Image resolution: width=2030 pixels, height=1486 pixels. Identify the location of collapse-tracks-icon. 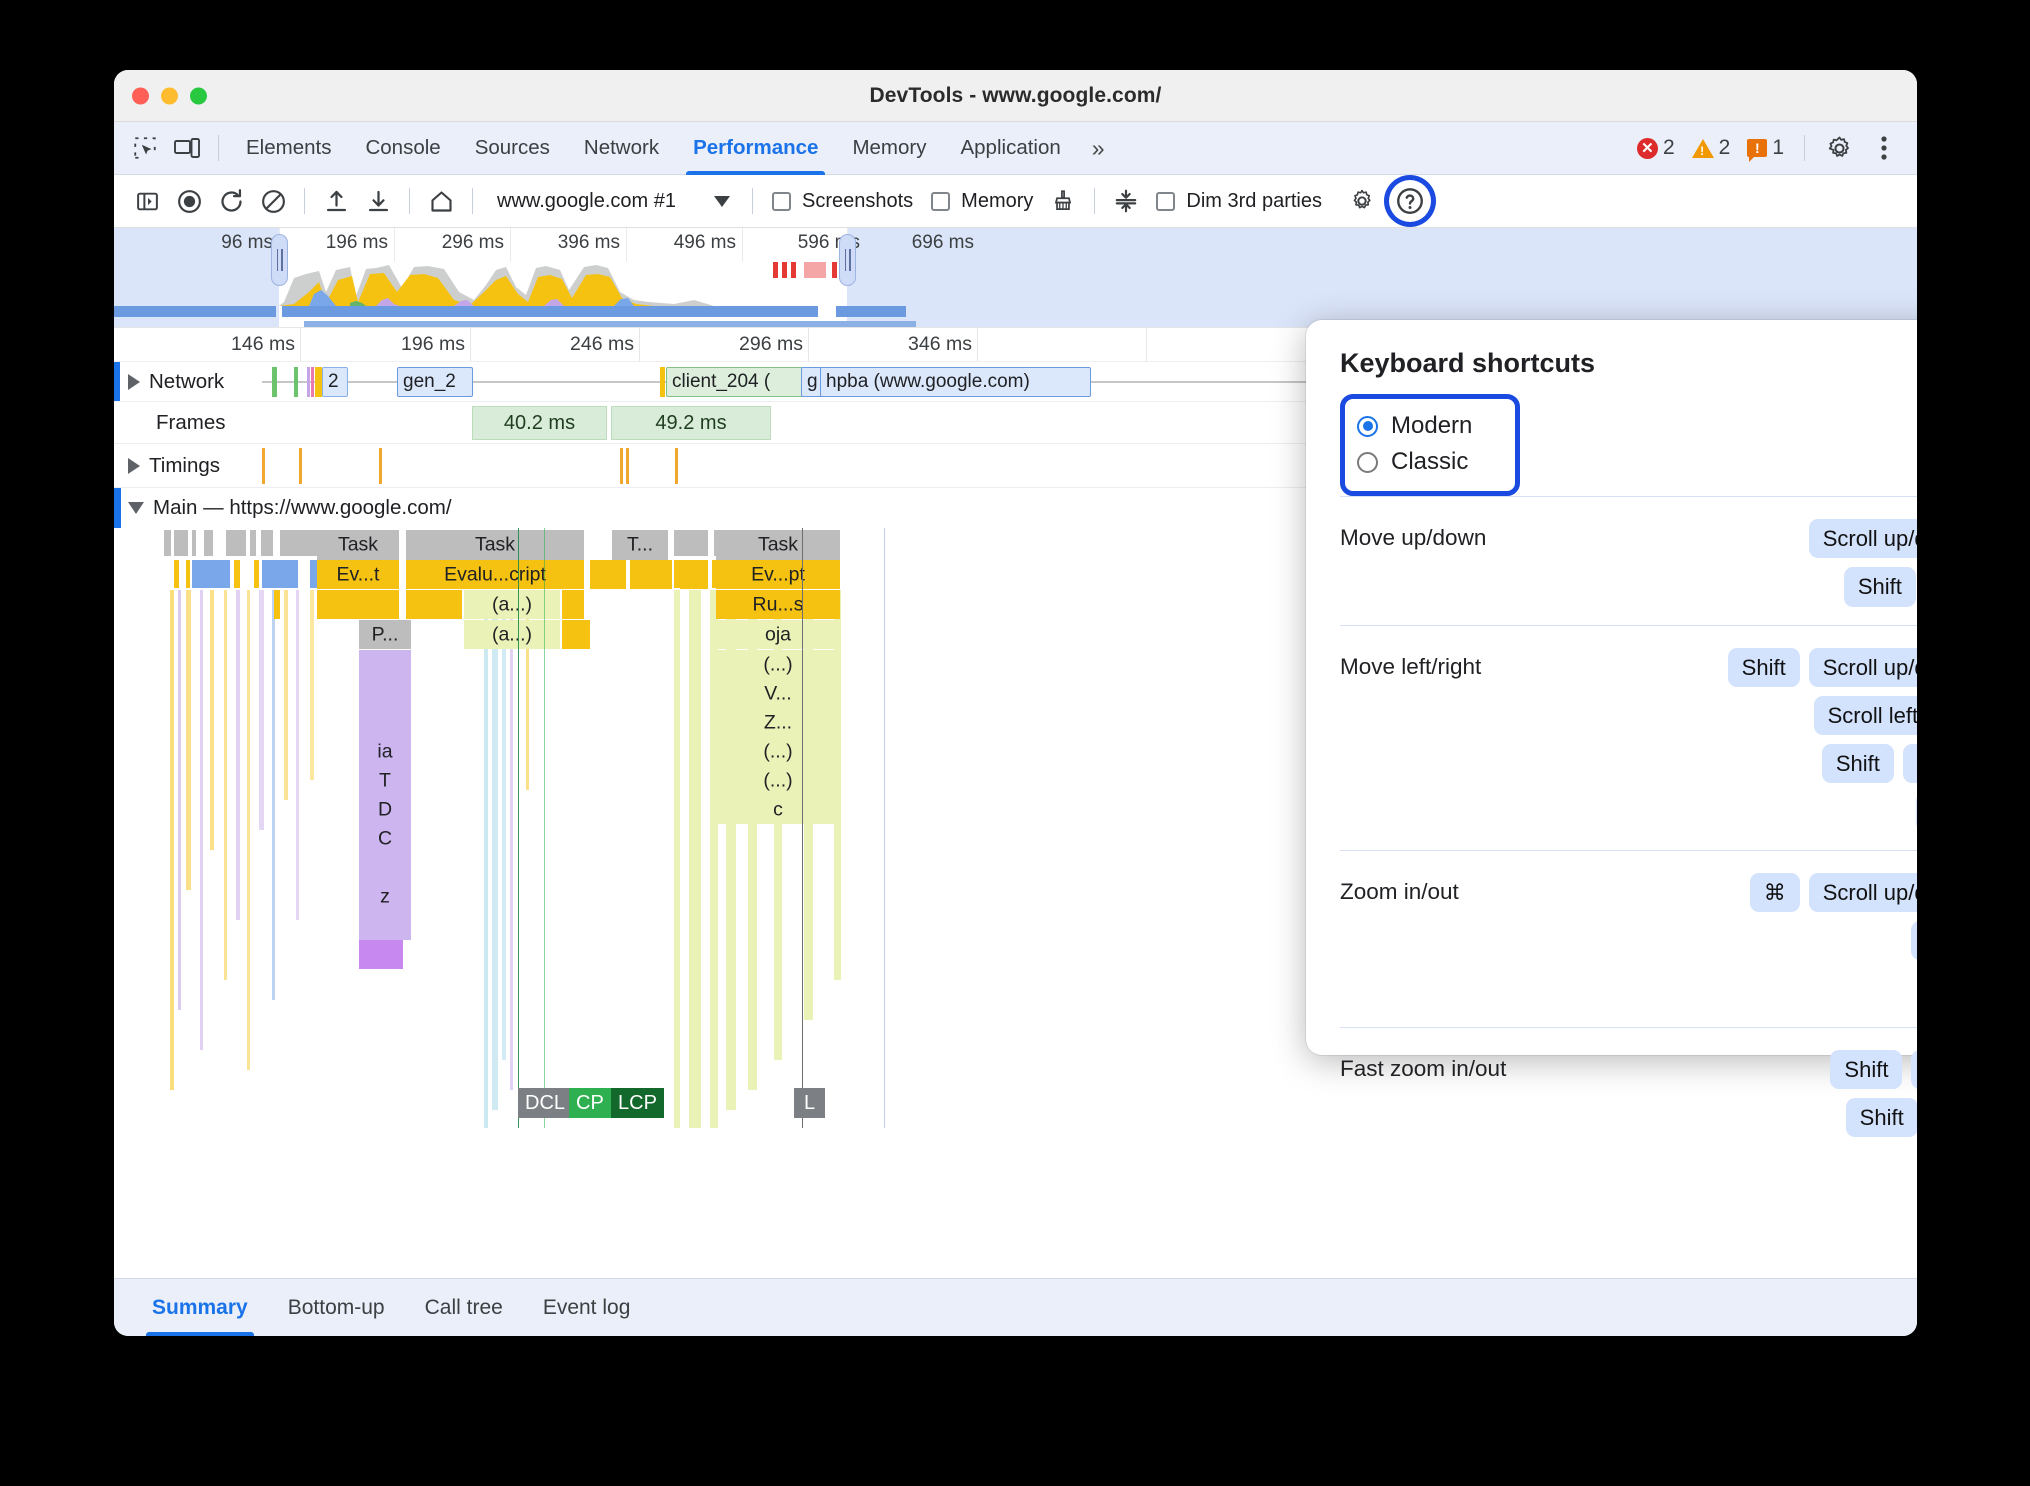
(1126, 201).